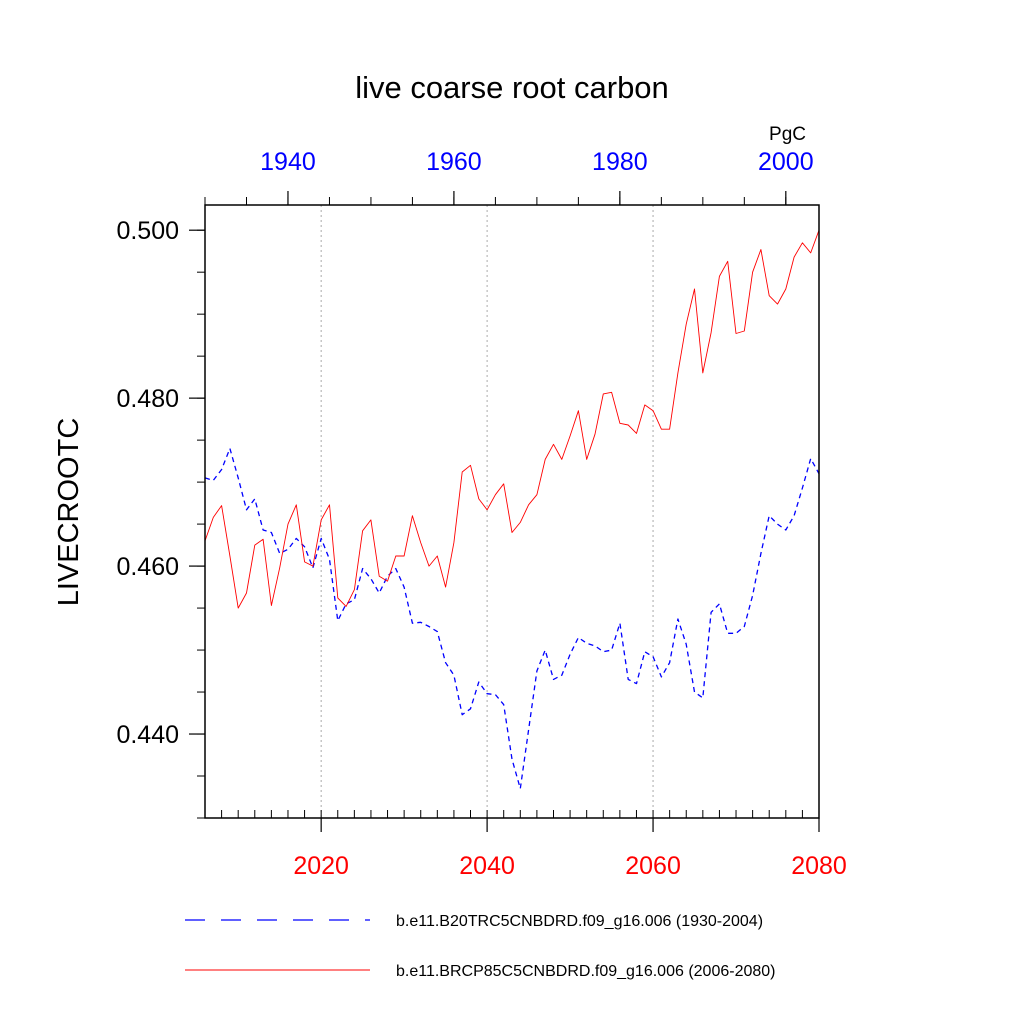 This screenshot has width=1024, height=1024. I want to click on x-bottom-tick-label: 2040, so click(487, 866).